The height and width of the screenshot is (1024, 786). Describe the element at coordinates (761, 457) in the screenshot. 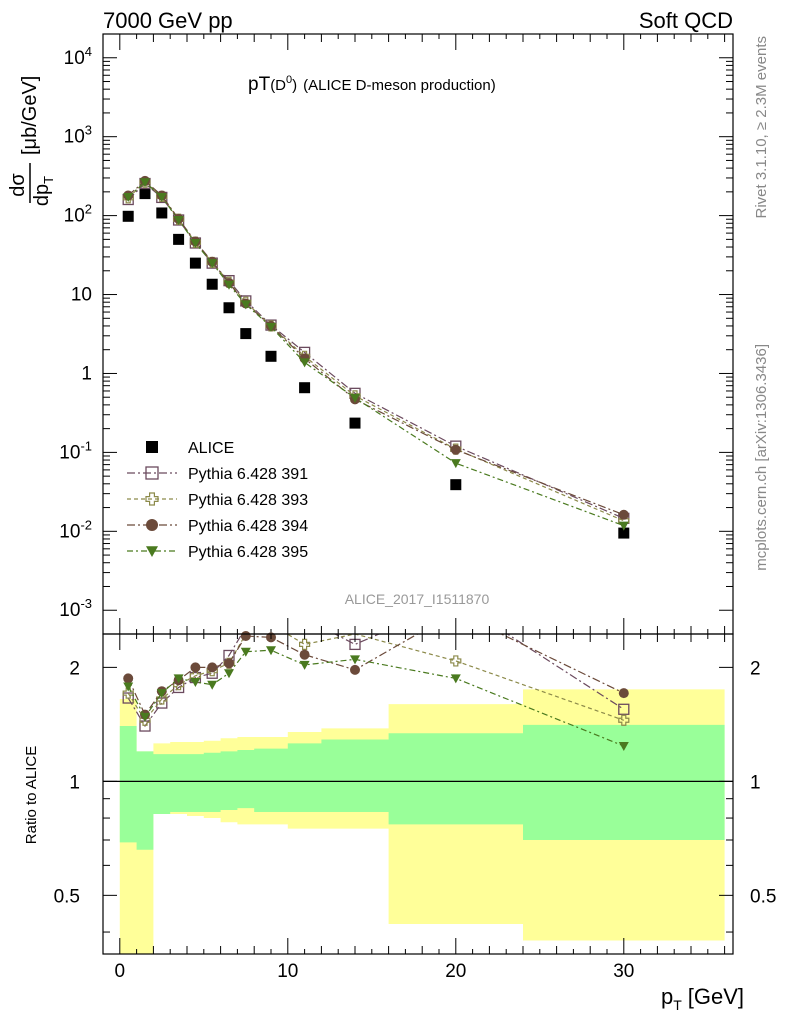

I see `side-text-bottom: mcplots.cern.ch [arXiv:1306.3436]` at that location.